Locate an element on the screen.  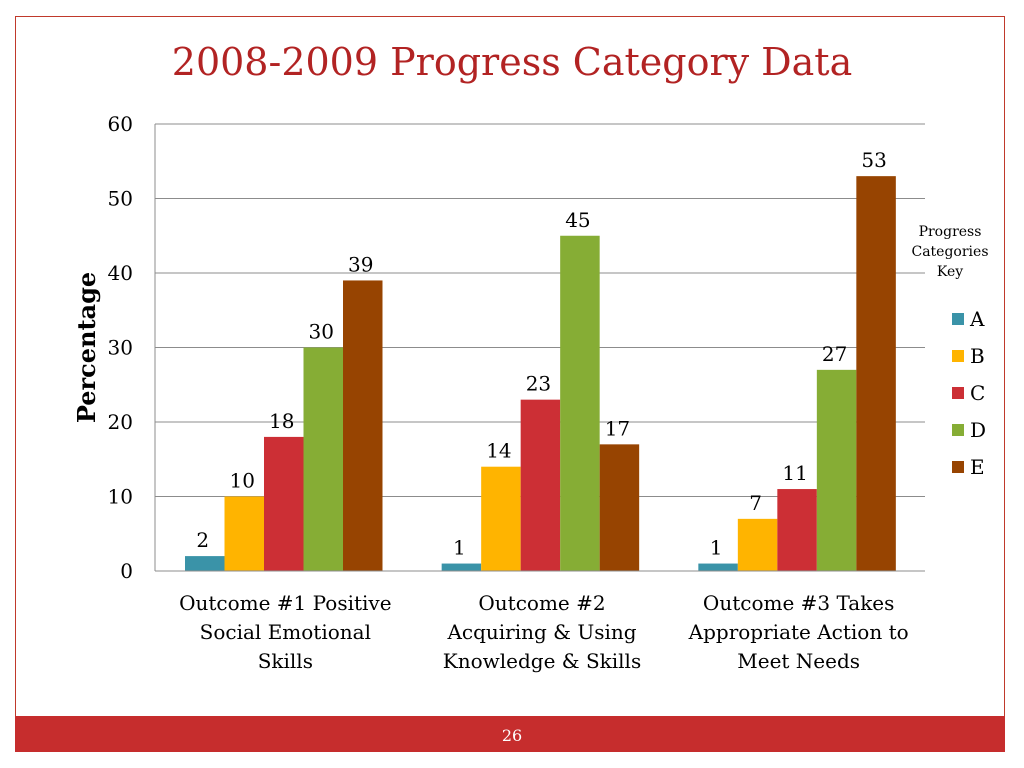
x-tick-label: Outcome #3 Takes is located at coordinates (798, 603).